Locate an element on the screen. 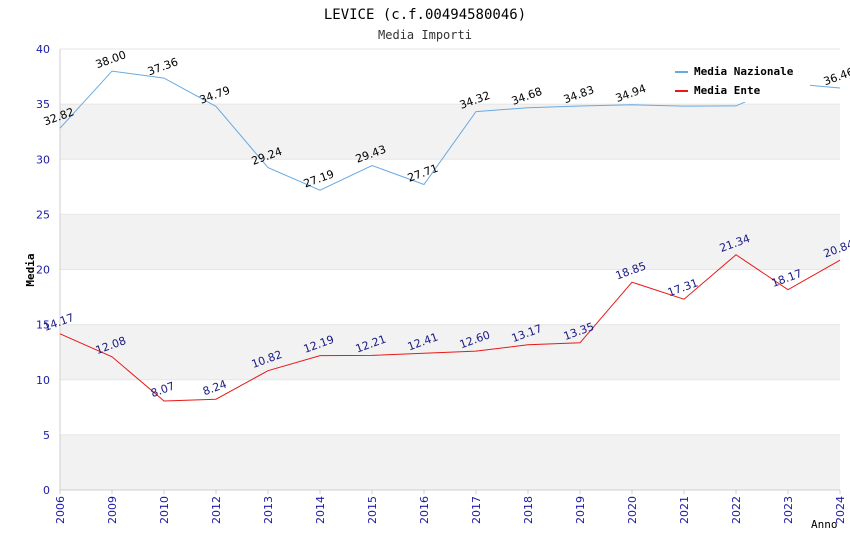 The image size is (850, 550). legend-label-nazionale: Media Nazionale is located at coordinates (744, 71).